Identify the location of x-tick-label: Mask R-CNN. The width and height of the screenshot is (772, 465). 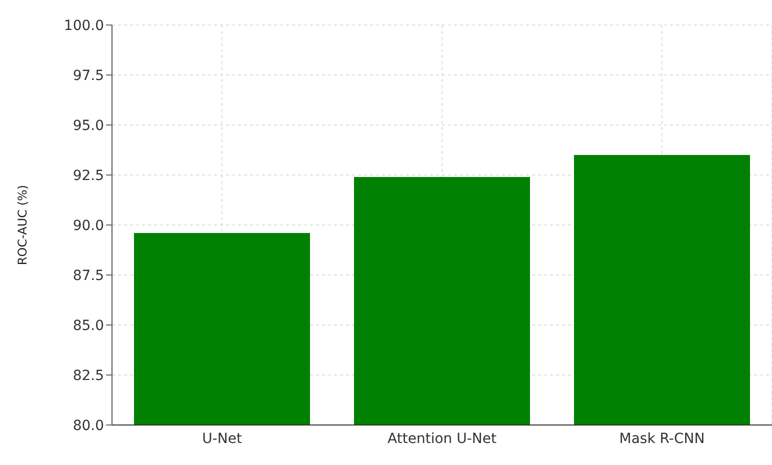
(662, 438).